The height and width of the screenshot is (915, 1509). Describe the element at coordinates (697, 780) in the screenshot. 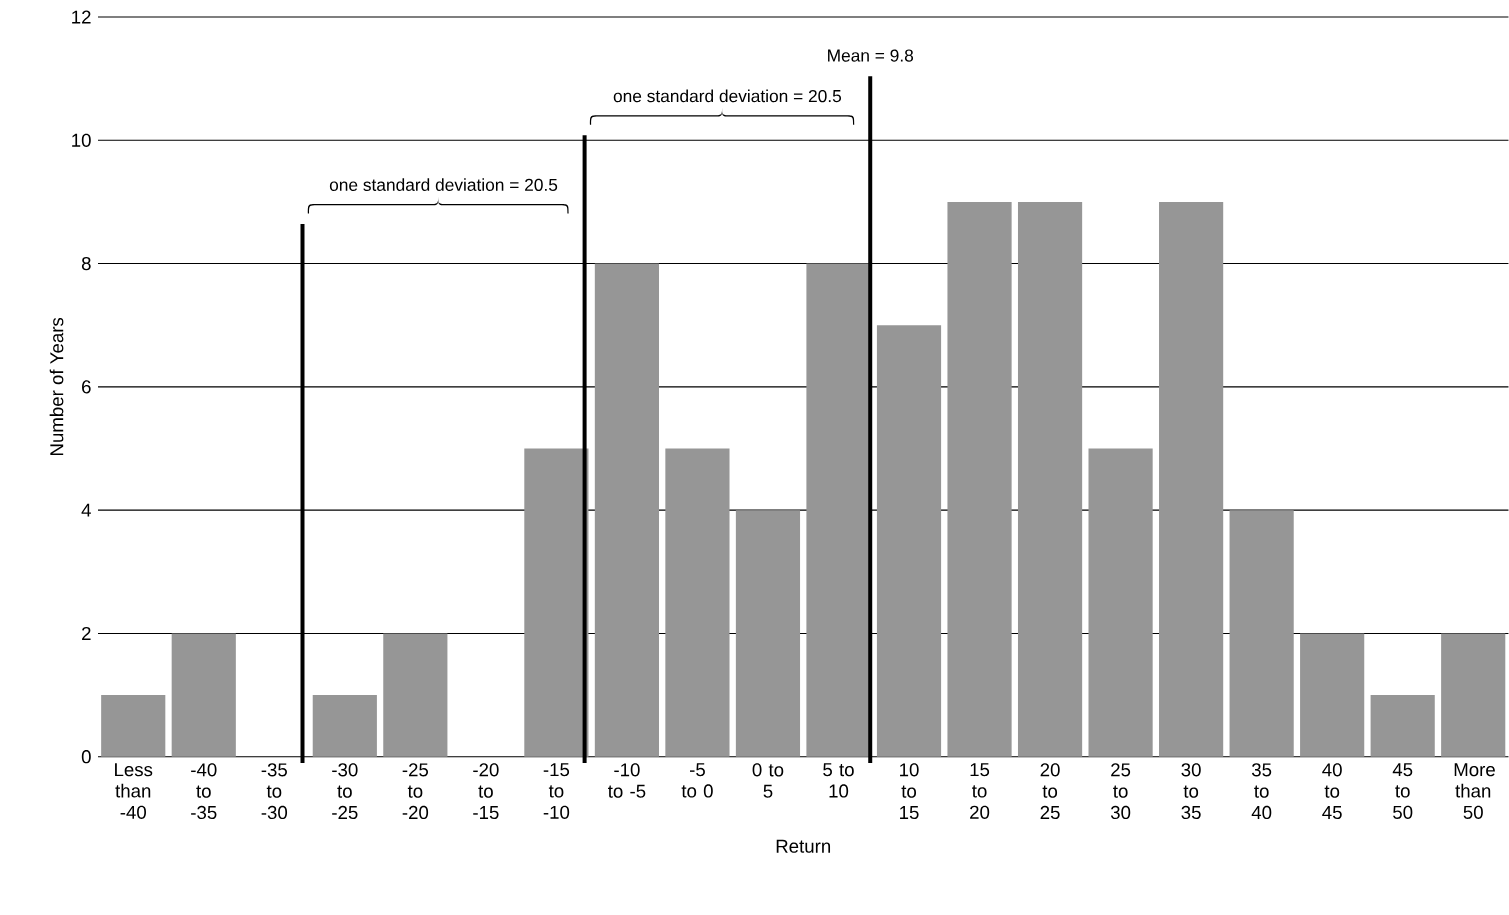

I see `x-tick-label: -5 to 0` at that location.